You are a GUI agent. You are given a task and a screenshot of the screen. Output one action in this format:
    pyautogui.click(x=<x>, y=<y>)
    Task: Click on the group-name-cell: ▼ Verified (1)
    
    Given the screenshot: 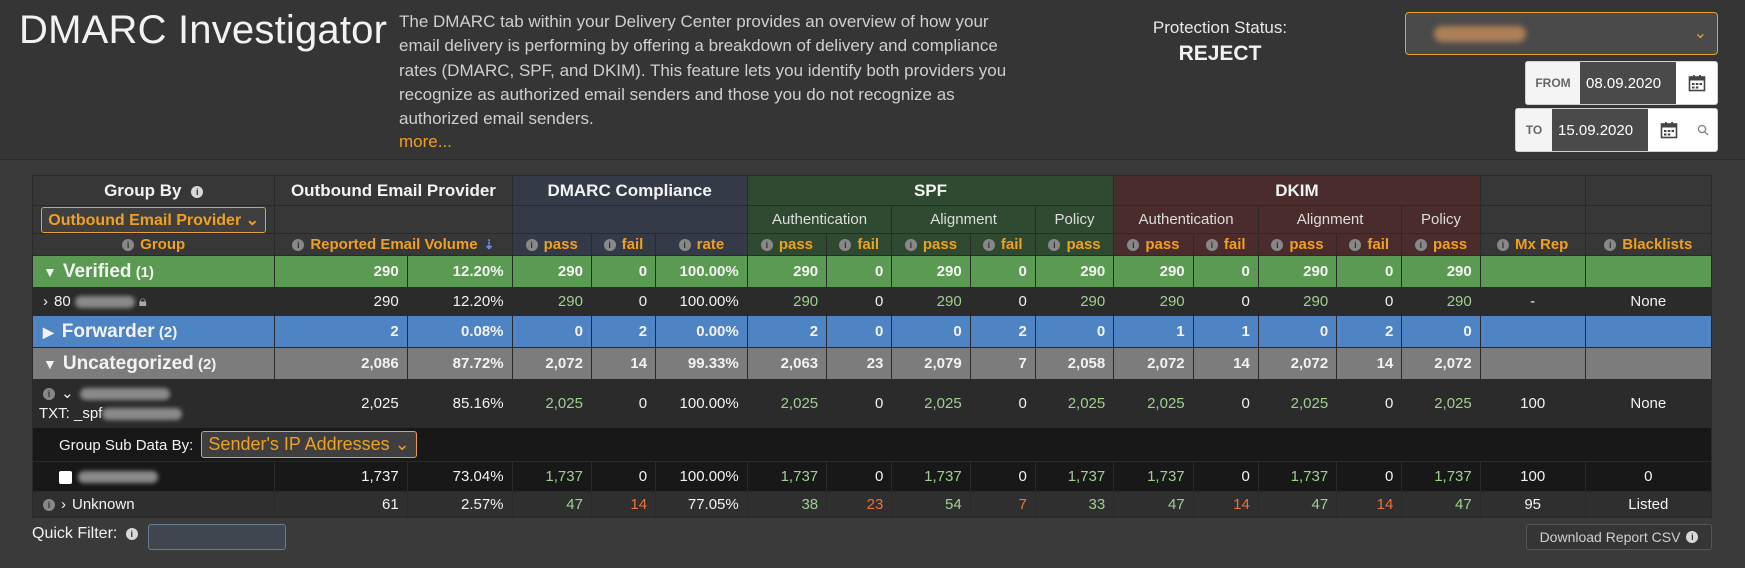 What is the action you would take?
    pyautogui.click(x=153, y=271)
    